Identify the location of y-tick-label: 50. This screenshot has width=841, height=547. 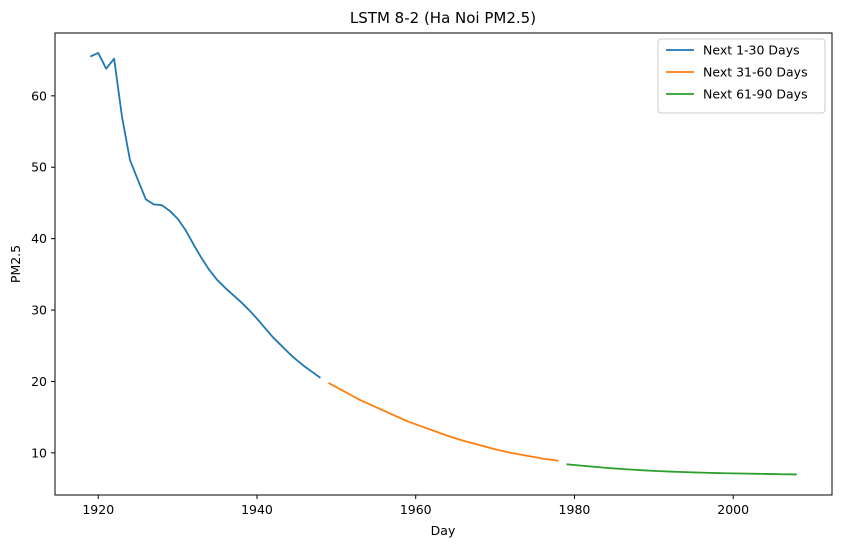
(39, 167).